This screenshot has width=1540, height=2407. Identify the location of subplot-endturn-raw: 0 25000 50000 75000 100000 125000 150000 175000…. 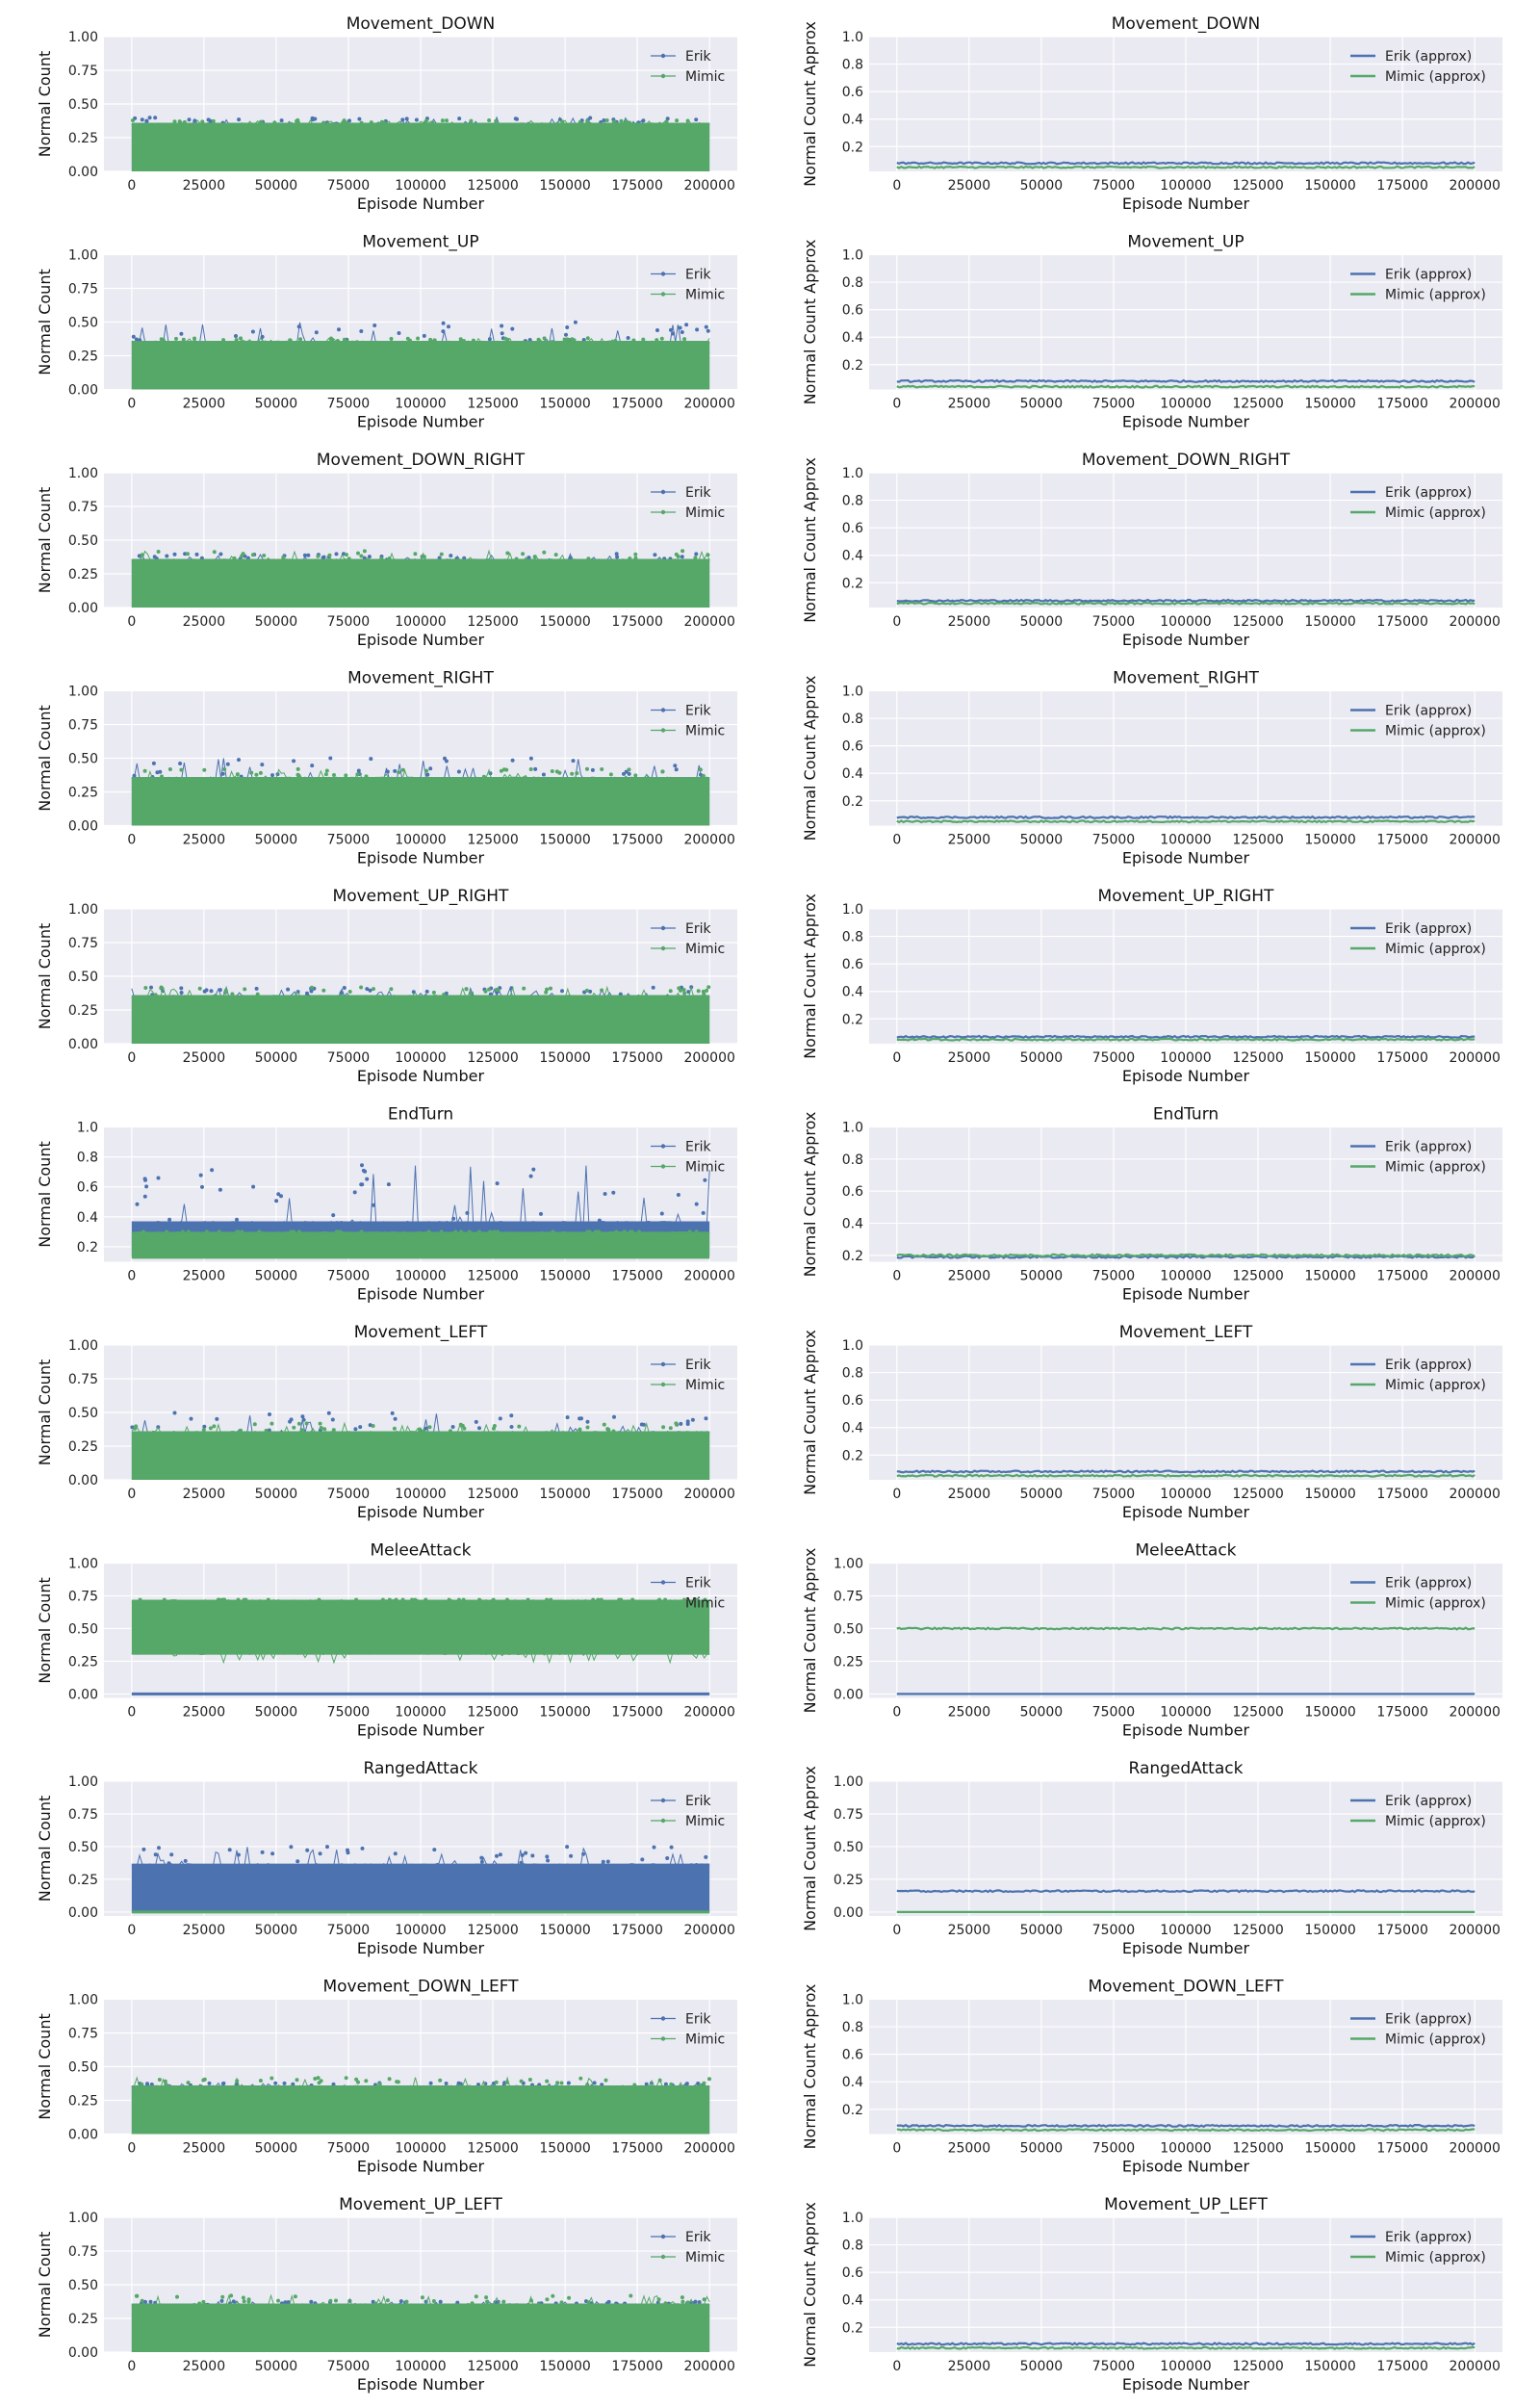
(386, 1204).